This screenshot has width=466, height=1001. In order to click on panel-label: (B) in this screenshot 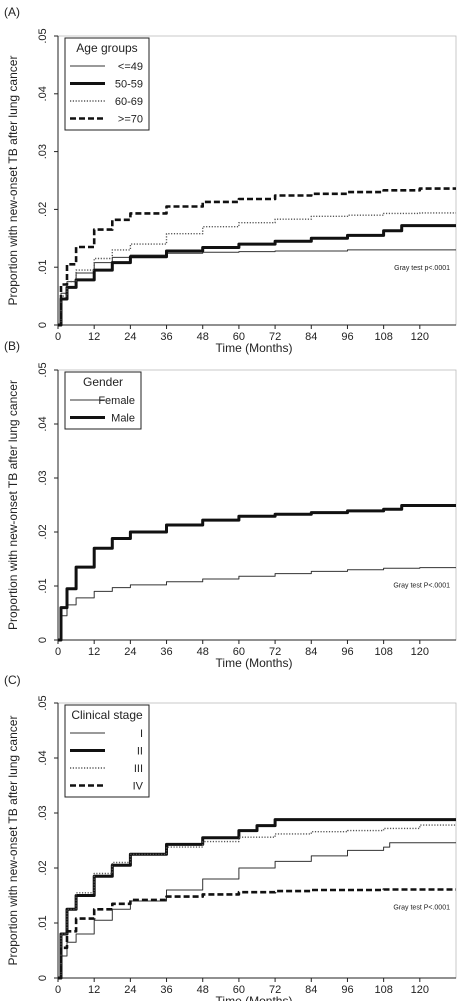, I will do `click(12, 346)`.